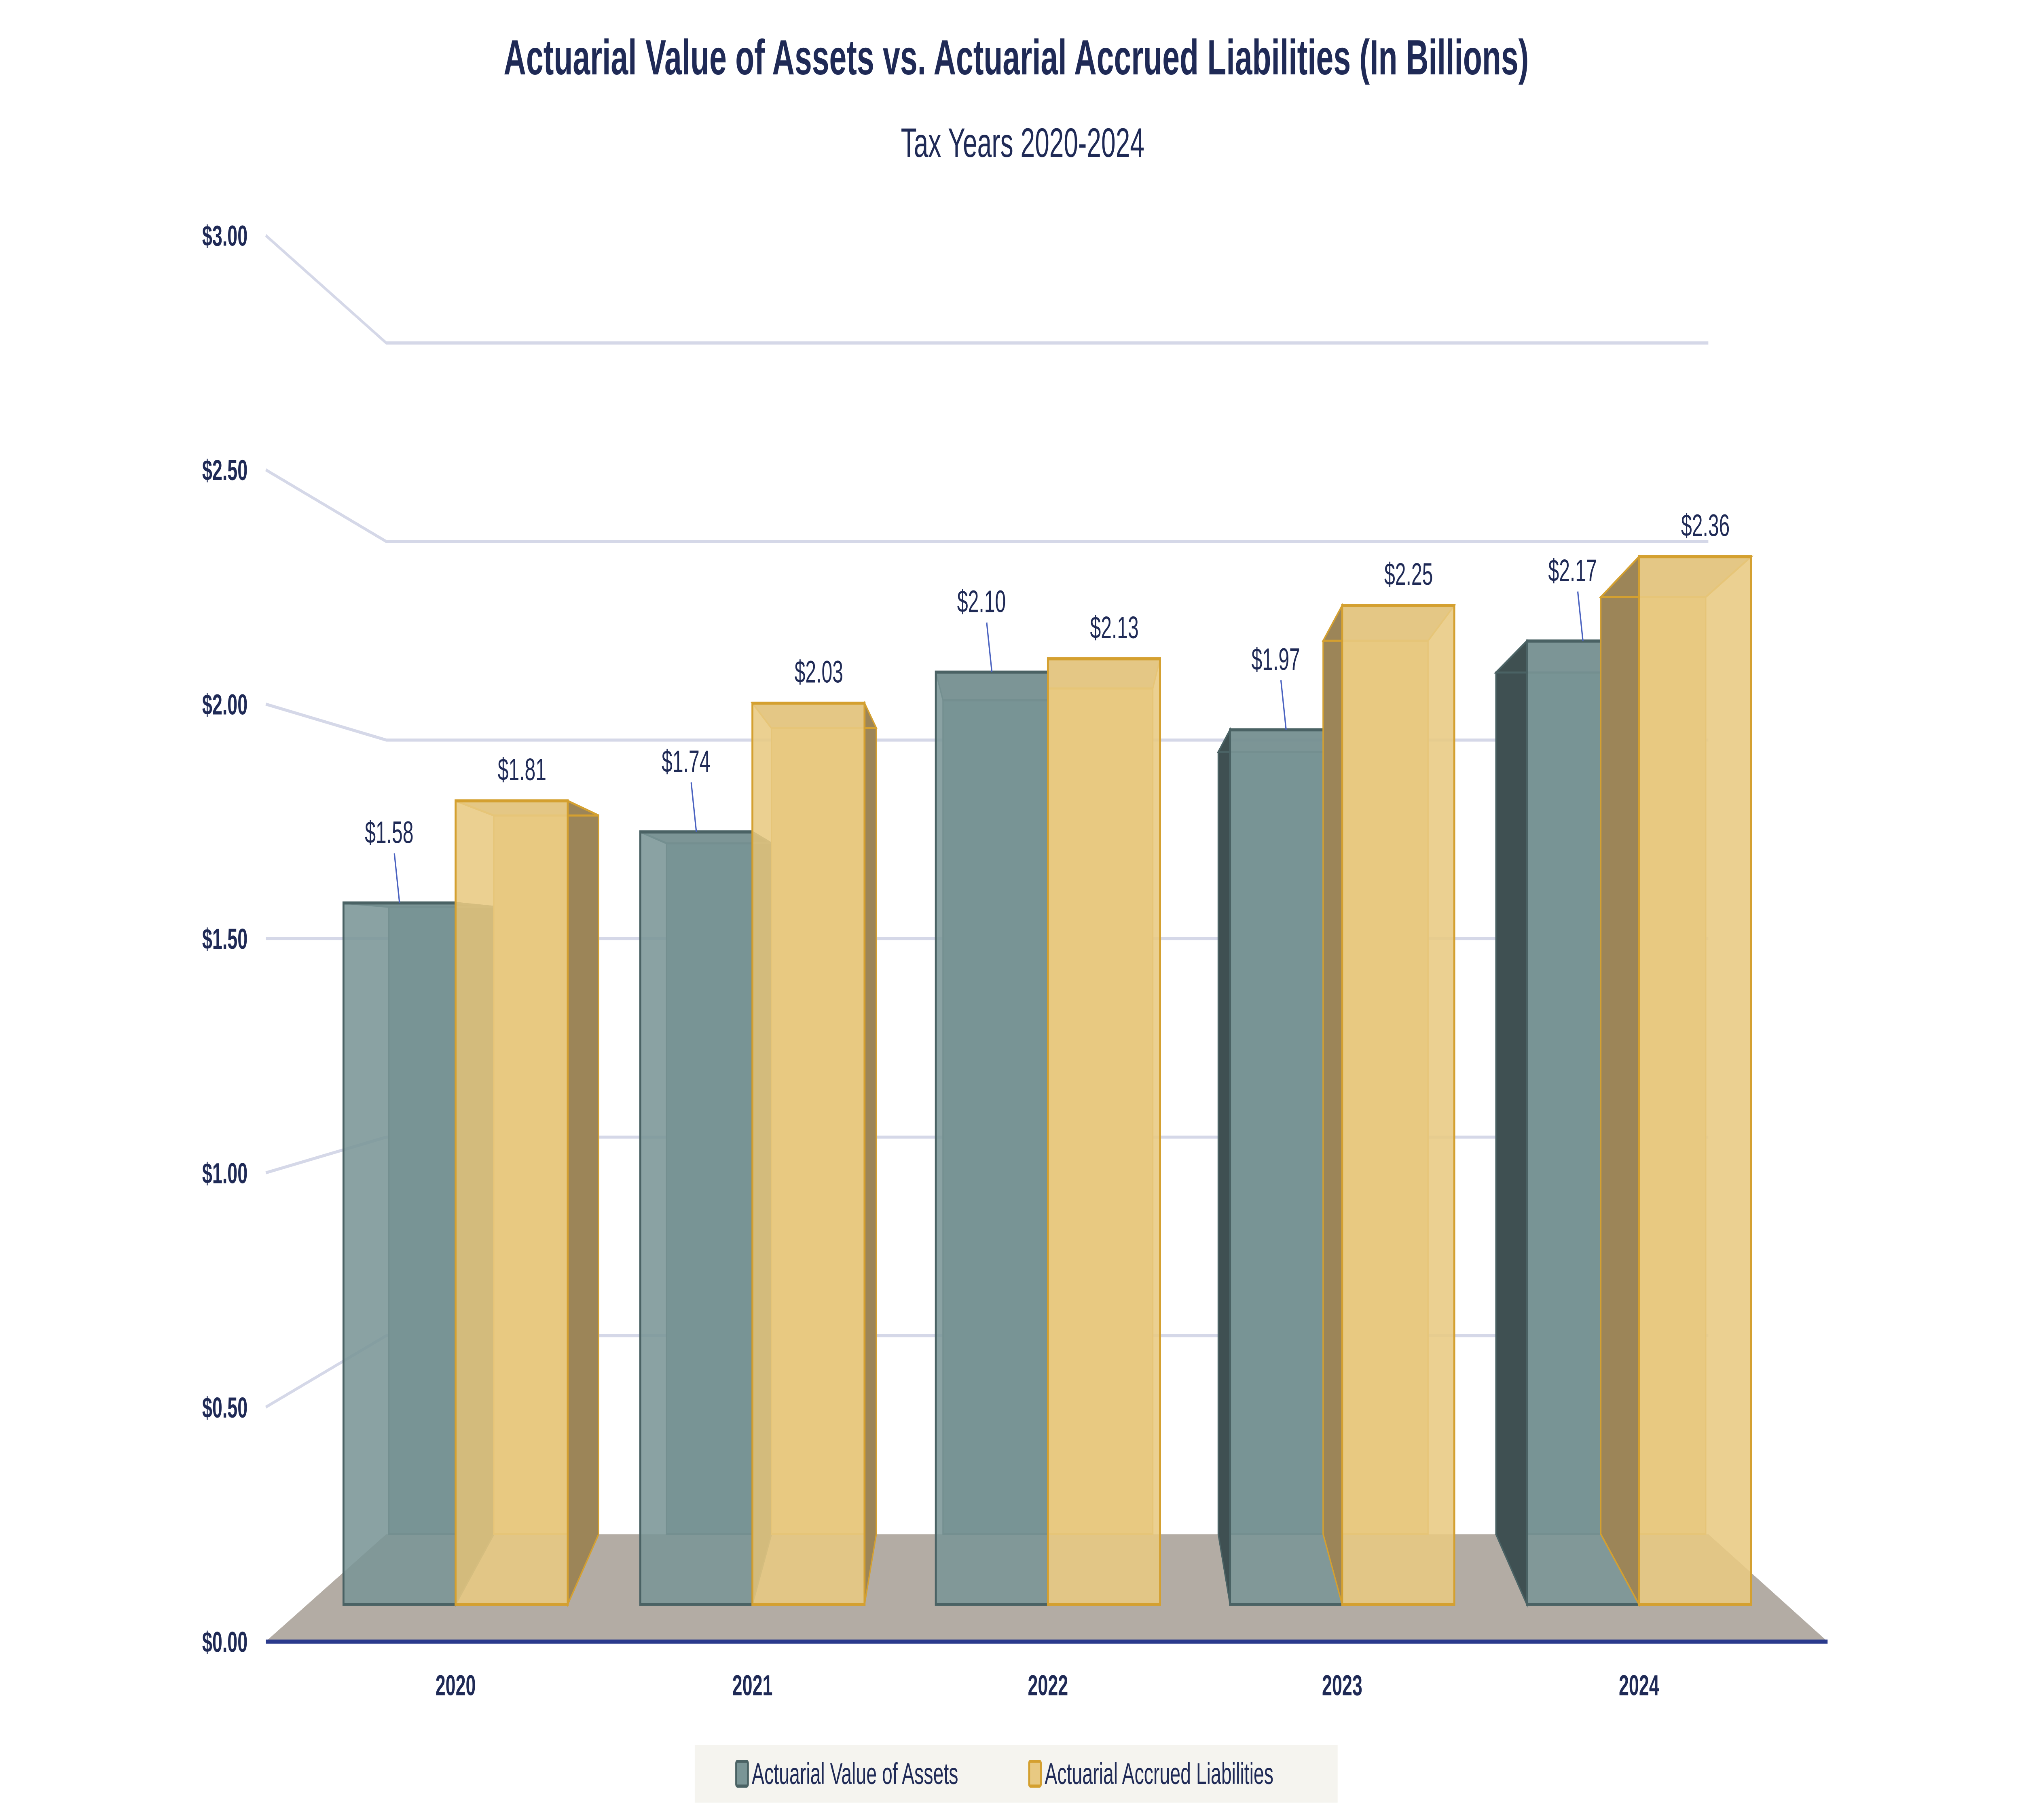 The height and width of the screenshot is (1820, 2022). Describe the element at coordinates (1639, 1685) in the screenshot. I see `x-tick-label: 2024` at that location.